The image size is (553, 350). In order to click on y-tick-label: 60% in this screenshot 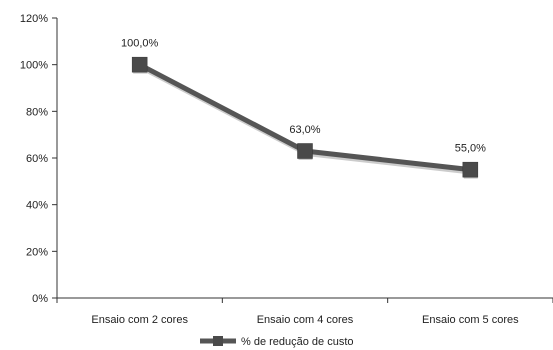, I will do `click(37, 159)`.